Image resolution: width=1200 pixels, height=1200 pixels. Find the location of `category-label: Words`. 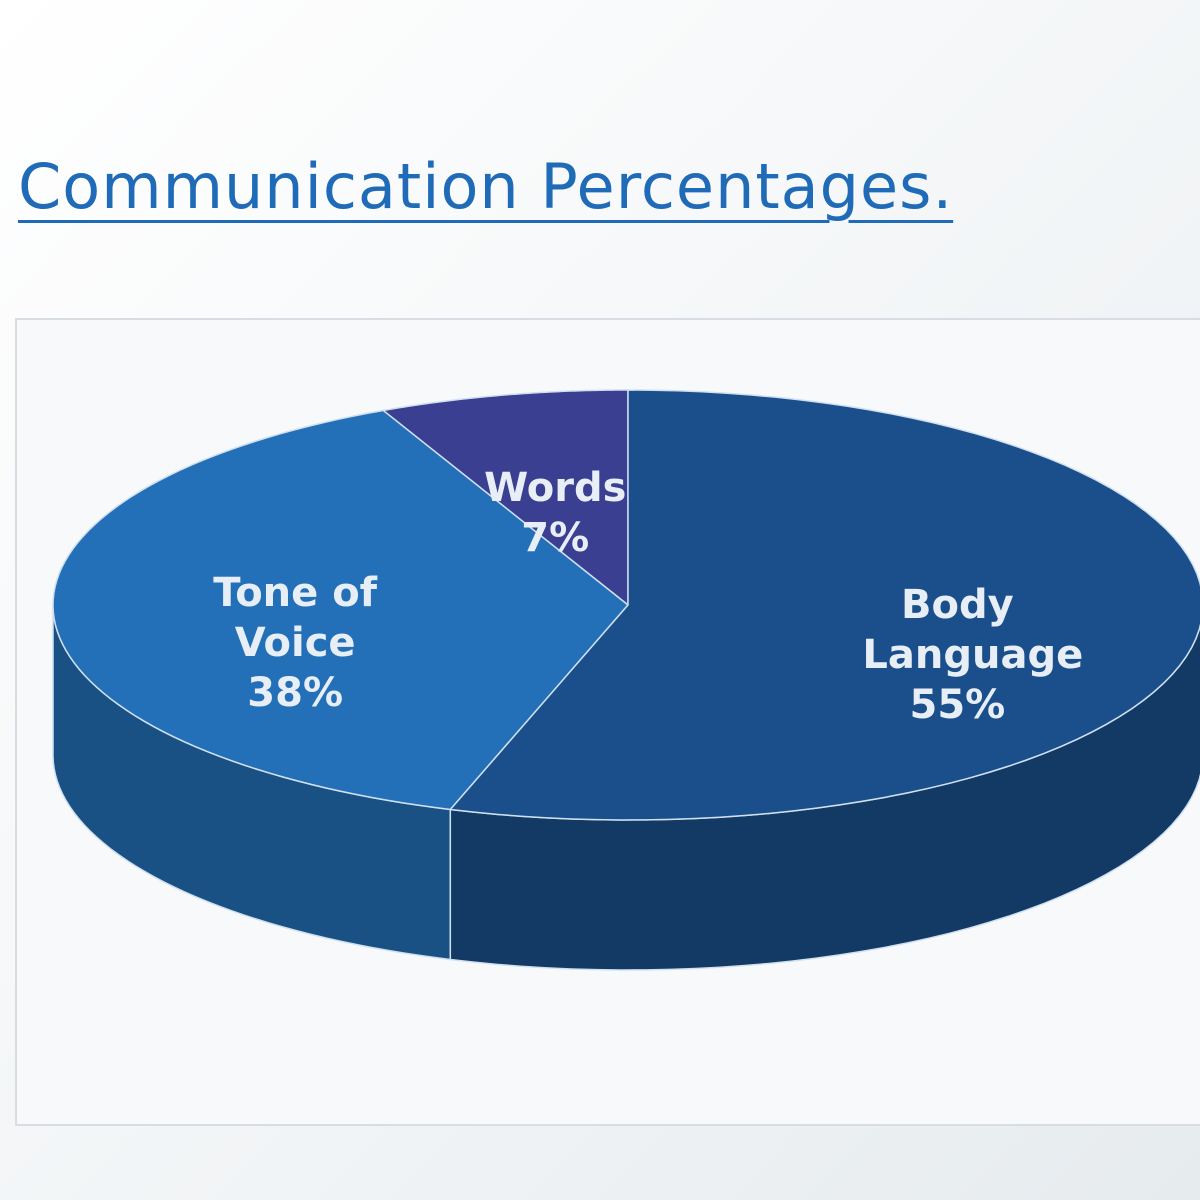

category-label: Words is located at coordinates (555, 488).